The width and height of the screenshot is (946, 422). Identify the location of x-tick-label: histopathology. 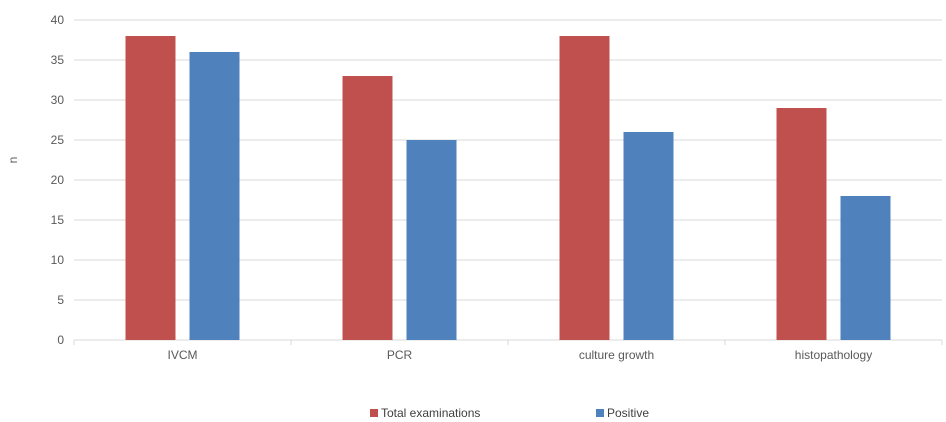
(833, 355).